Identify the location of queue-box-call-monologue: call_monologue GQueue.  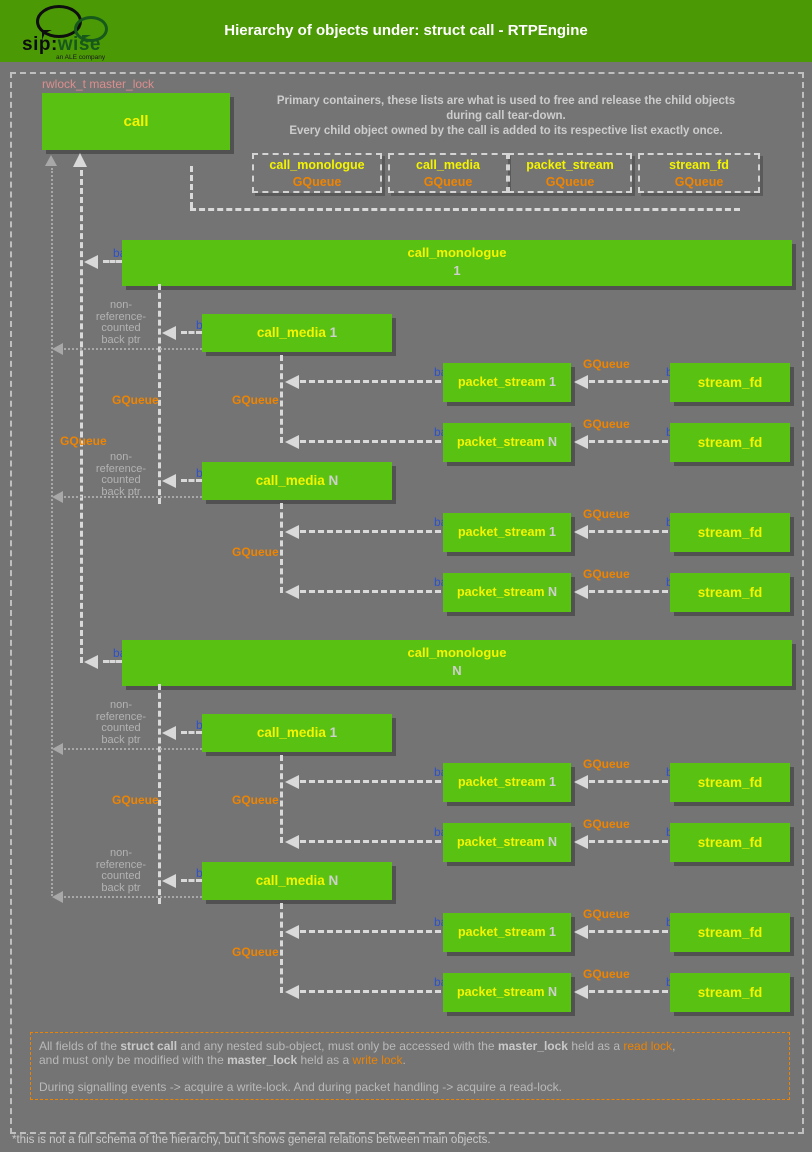
(317, 173).